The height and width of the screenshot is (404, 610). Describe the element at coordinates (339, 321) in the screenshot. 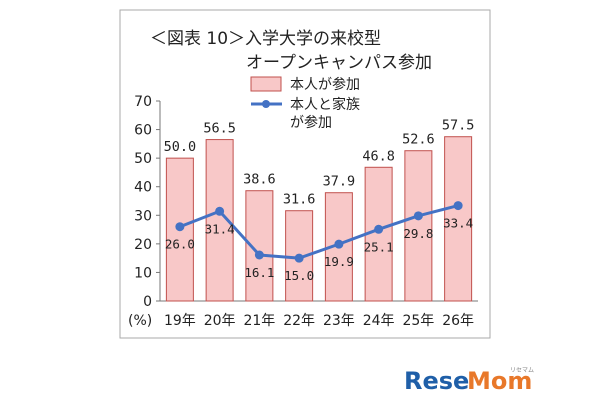

I see `x-tick-label: 23年` at that location.